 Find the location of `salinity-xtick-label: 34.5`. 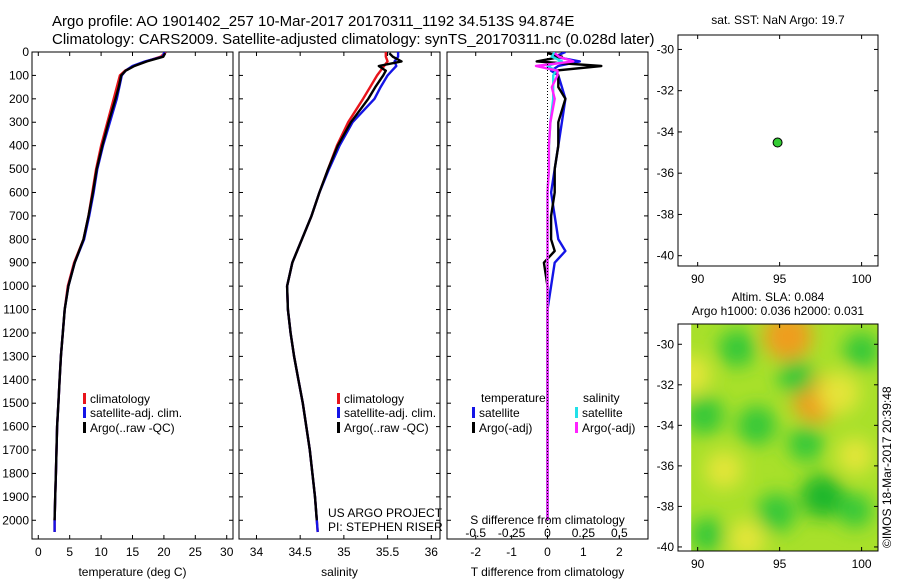

salinity-xtick-label: 34.5 is located at coordinates (300, 552).